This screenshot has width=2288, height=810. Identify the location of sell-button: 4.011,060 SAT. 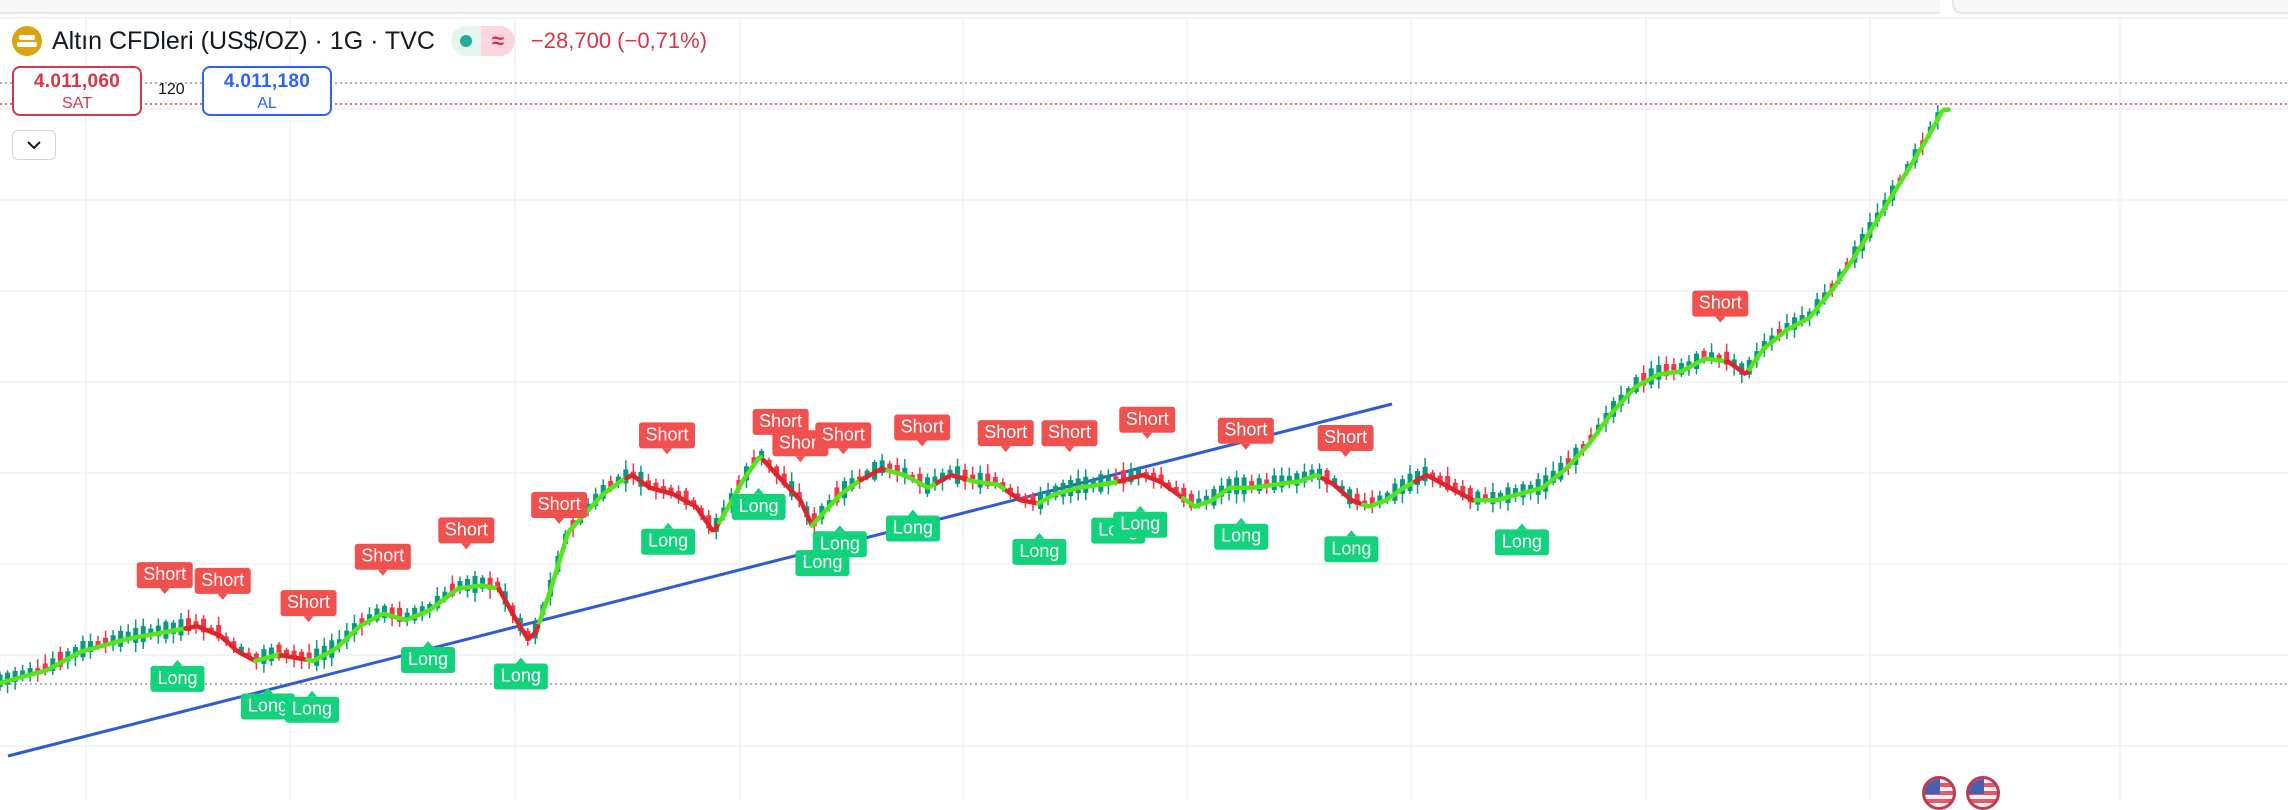
(77, 91).